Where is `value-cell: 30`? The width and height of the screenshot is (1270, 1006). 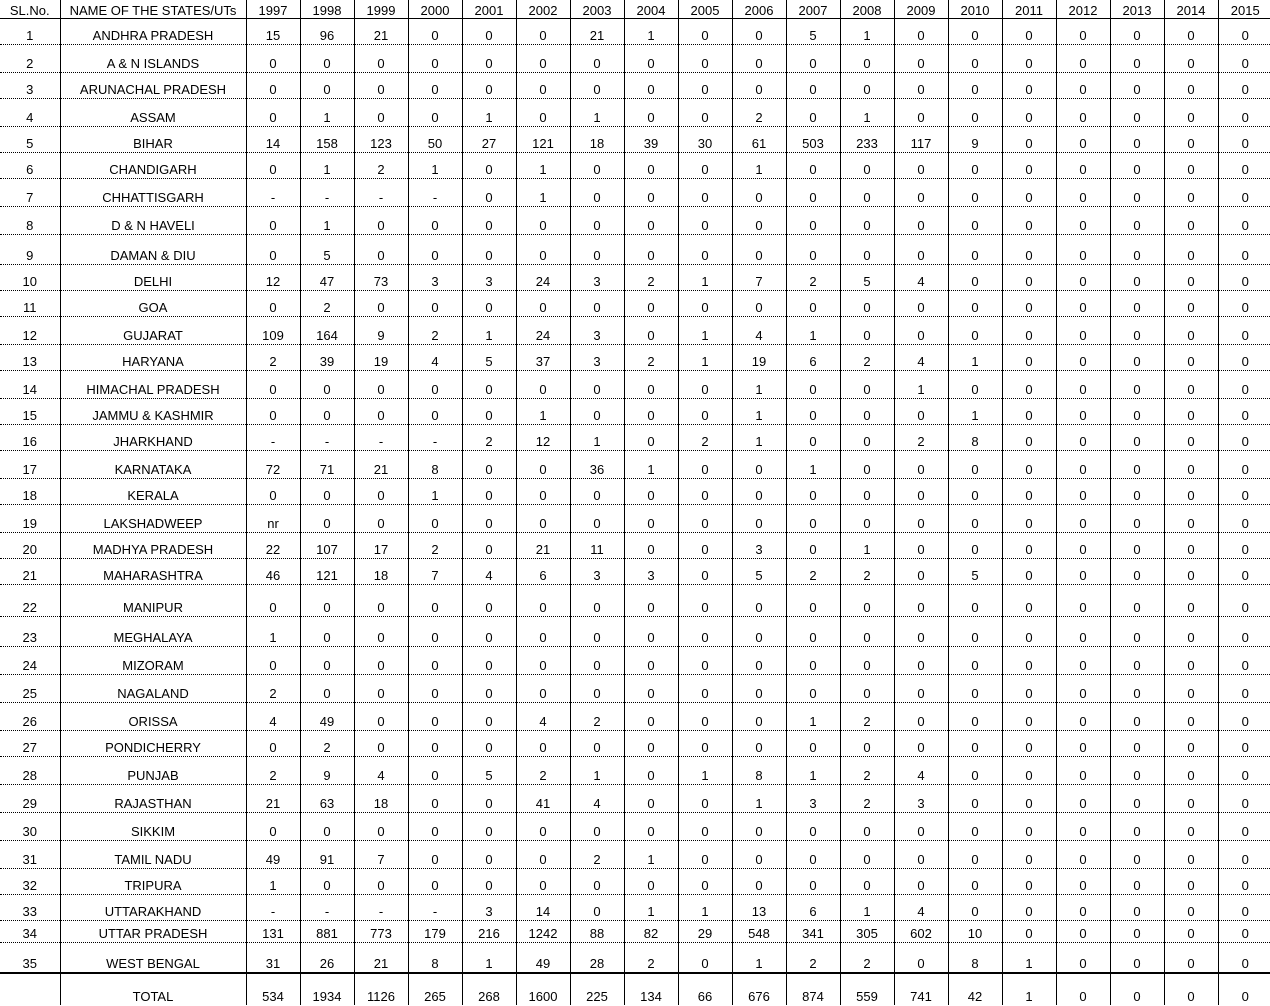
value-cell: 30 is located at coordinates (705, 139).